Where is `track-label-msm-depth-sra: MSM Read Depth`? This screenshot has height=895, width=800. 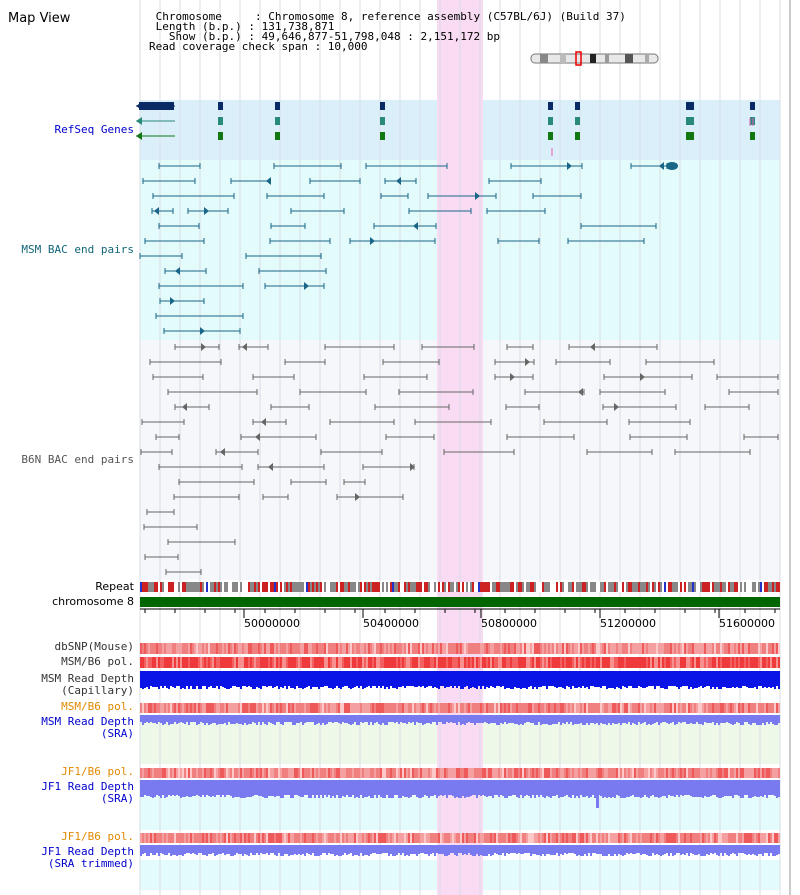
track-label-msm-depth-sra: MSM Read Depth is located at coordinates (87, 721).